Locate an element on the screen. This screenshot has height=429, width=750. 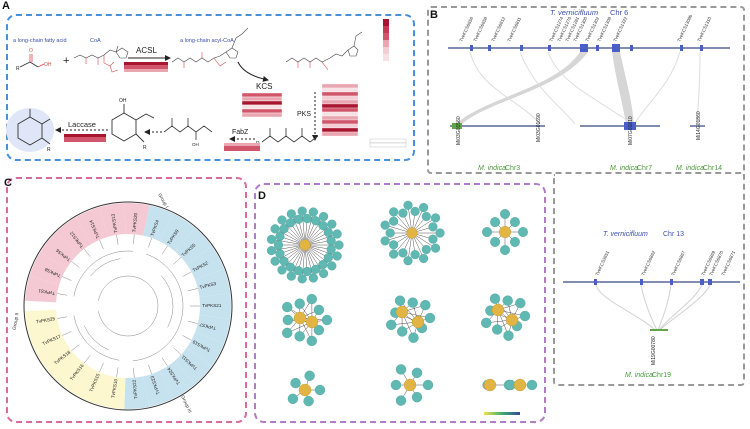
tree-outer-ring is located at coordinates (128, 306).